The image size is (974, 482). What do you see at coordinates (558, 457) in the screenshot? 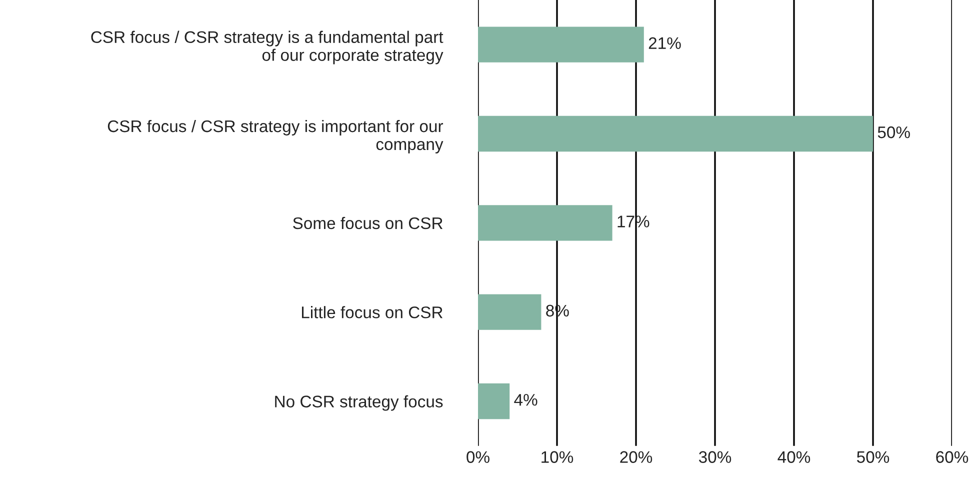
I see `x-tick-label: 10%` at bounding box center [558, 457].